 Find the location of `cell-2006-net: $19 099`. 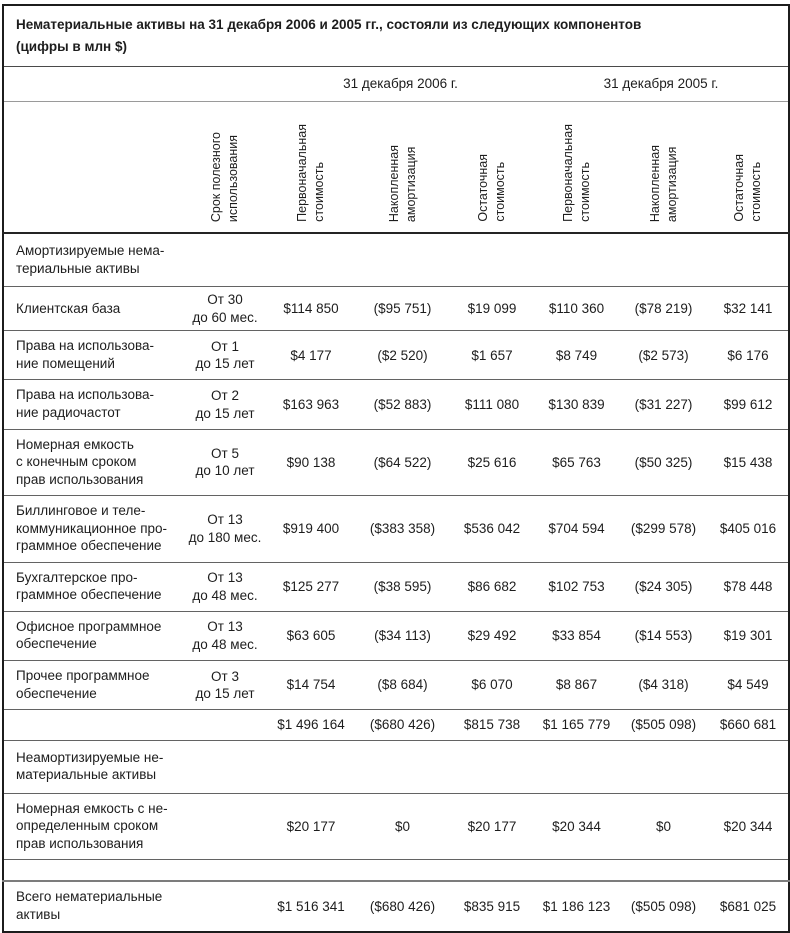

cell-2006-net: $19 099 is located at coordinates (492, 308).